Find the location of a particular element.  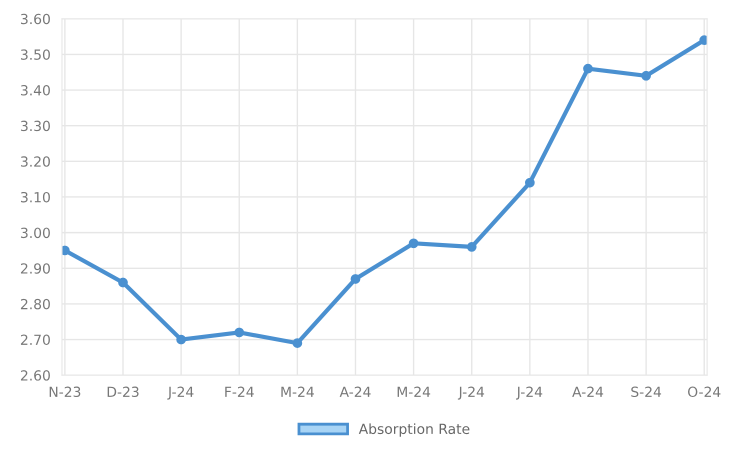

legend-label: Absorption Rate is located at coordinates (414, 430).